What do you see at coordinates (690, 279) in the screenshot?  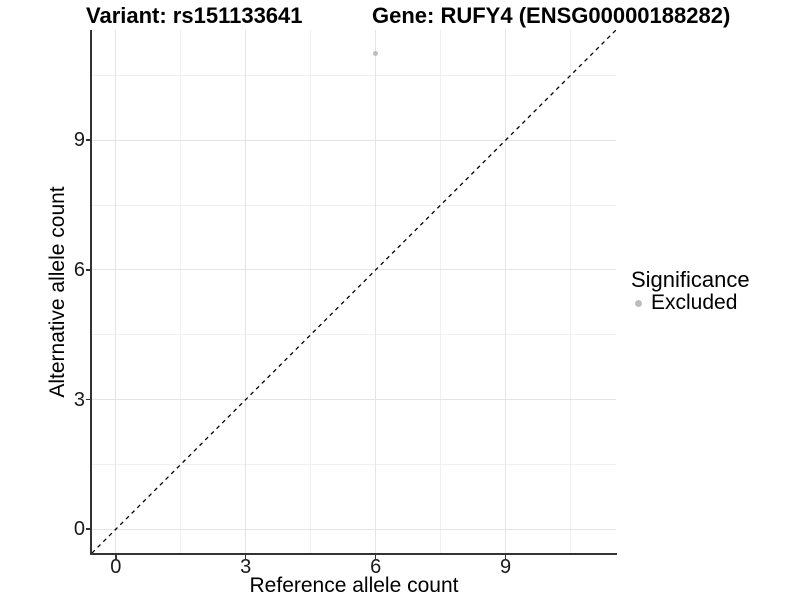 I see `legend-title: Significance` at bounding box center [690, 279].